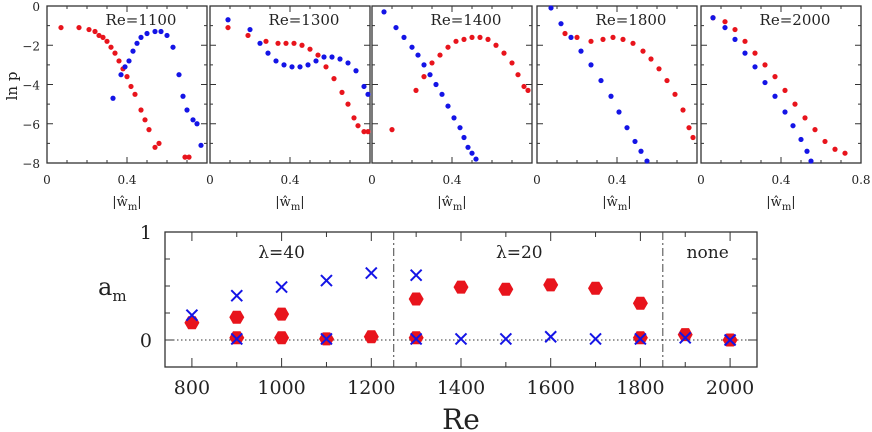  Describe the element at coordinates (466, 20) in the screenshot. I see `panel-title: Re=1400` at that location.